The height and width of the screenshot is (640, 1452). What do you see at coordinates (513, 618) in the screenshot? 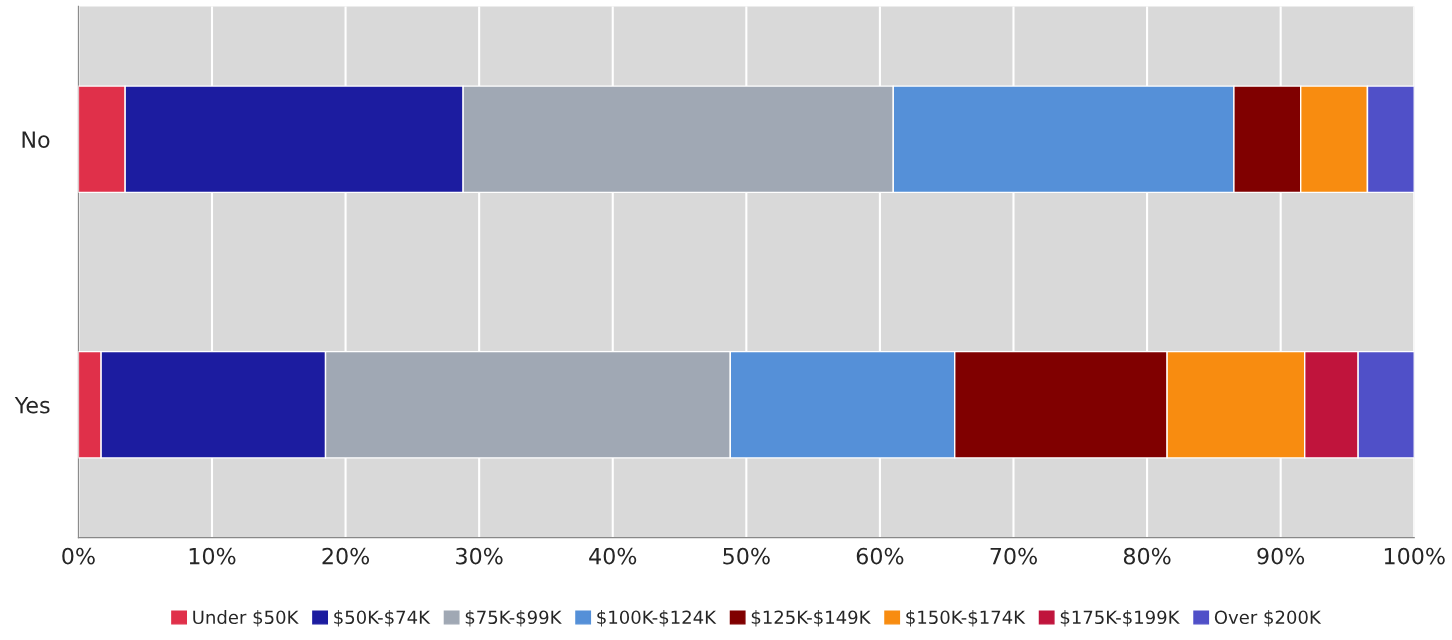
I see `legend-label: $75K-$99K` at bounding box center [513, 618].